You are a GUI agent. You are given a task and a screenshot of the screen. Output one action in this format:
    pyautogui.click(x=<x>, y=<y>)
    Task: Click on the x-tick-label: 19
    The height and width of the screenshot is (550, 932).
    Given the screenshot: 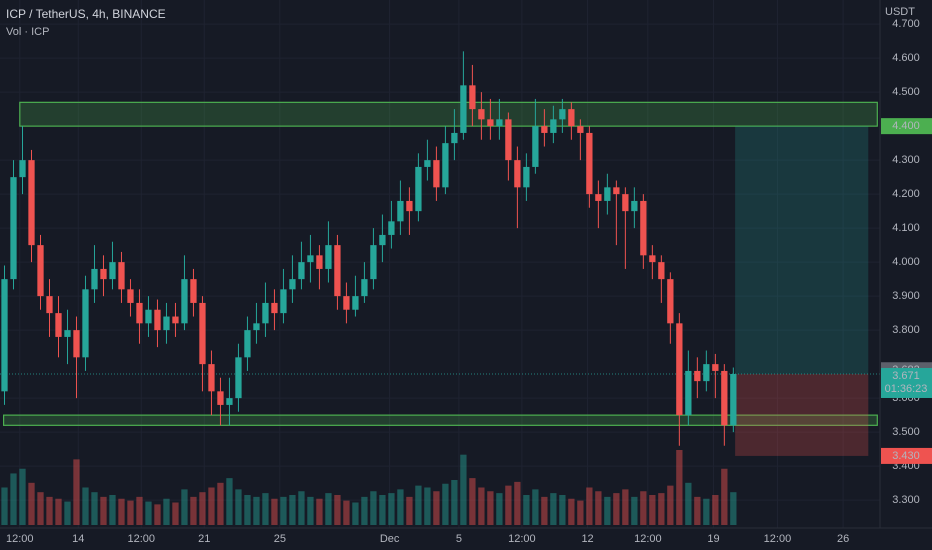 What is the action you would take?
    pyautogui.click(x=713, y=539)
    